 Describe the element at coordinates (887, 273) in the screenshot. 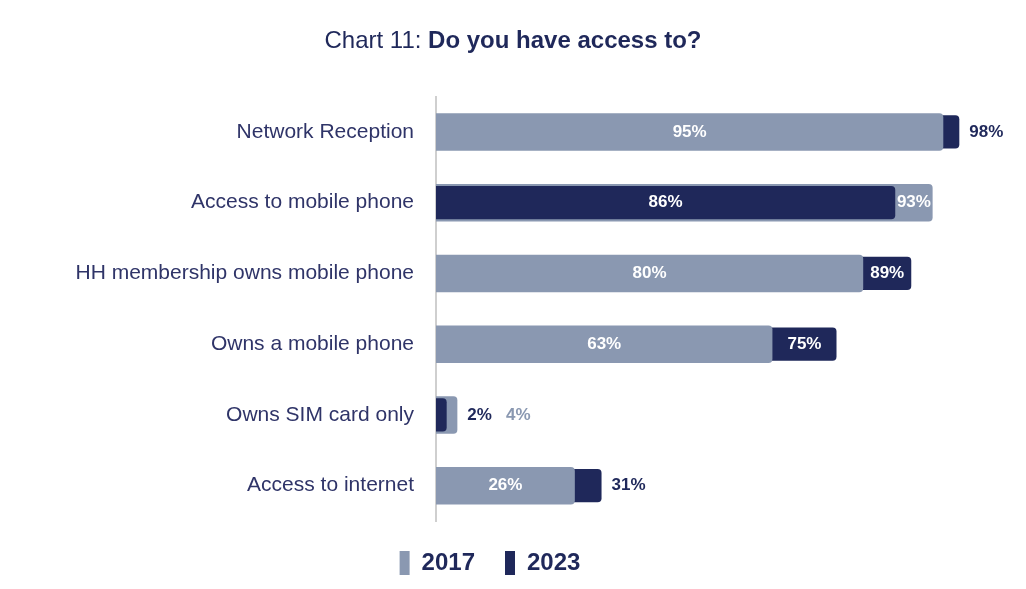

I see `data-label: 89%` at that location.